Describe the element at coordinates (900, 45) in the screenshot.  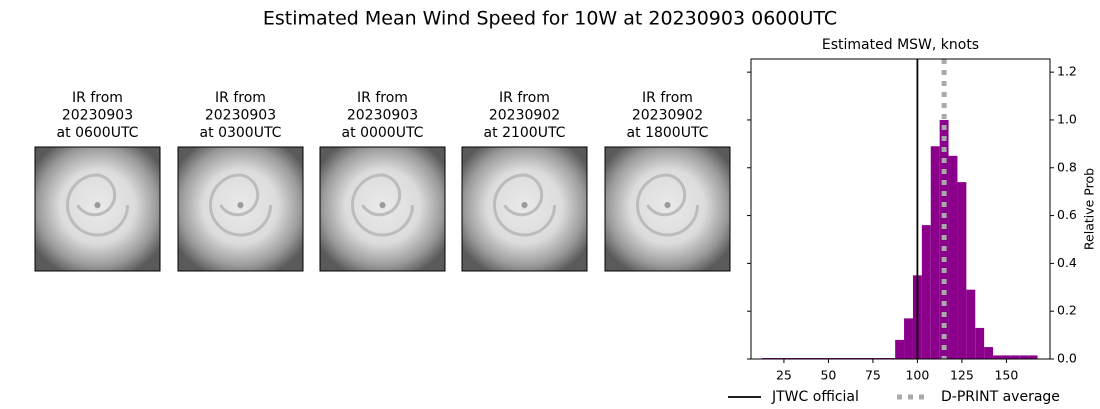
I see `chart-title: Estimated MSW, knots` at that location.